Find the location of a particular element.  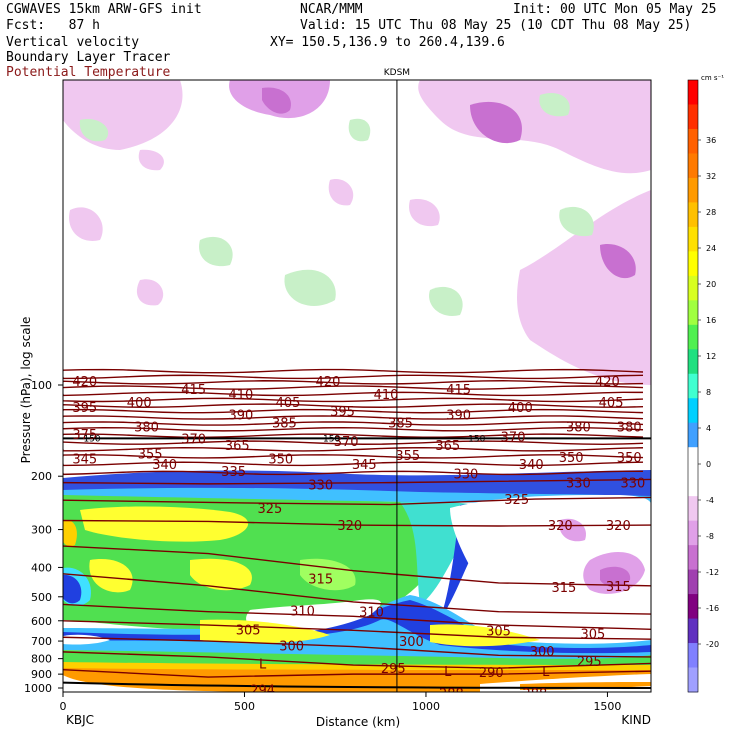

field-boundary-layer-tracer: Boundary Layer Tracer is located at coordinates (88, 57).